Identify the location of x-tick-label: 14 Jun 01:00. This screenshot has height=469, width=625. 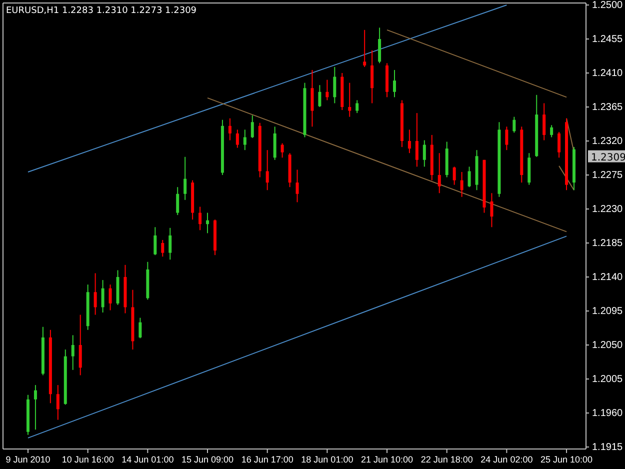
(148, 459).